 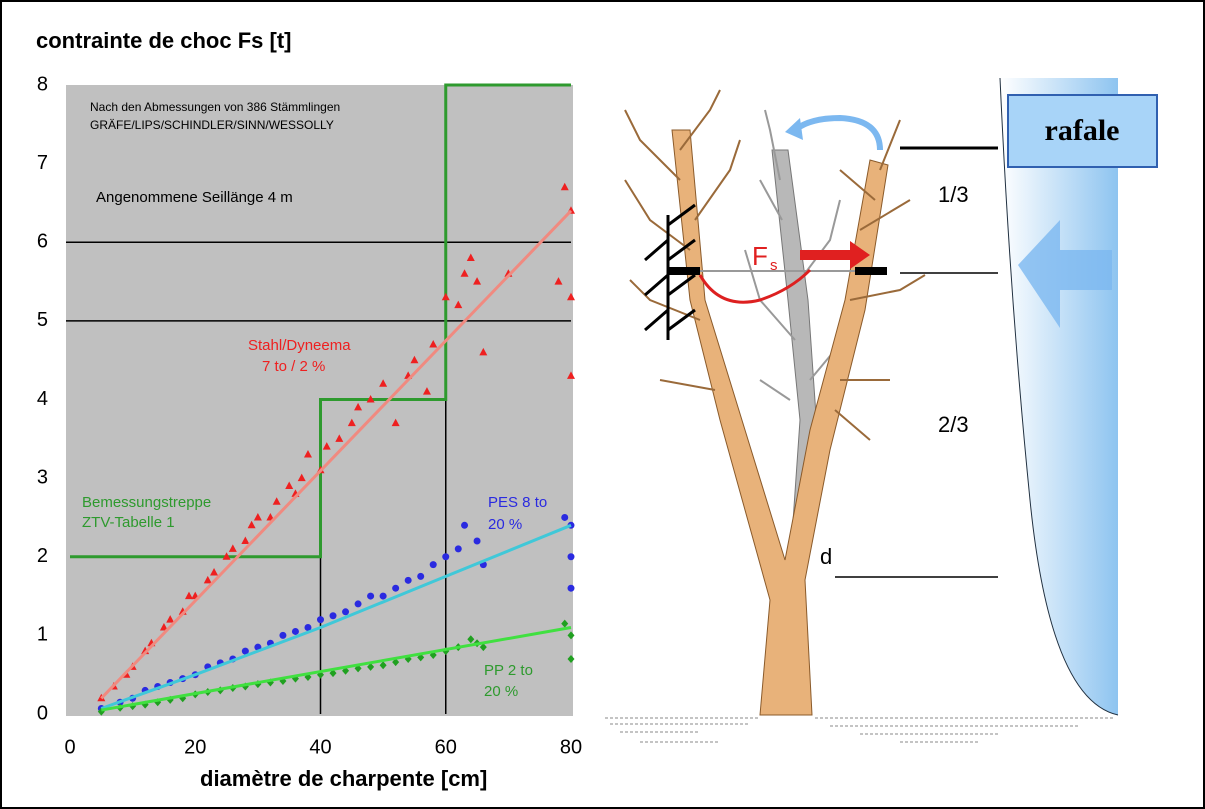 I want to click on x-tick-label: 80, so click(x=571, y=747).